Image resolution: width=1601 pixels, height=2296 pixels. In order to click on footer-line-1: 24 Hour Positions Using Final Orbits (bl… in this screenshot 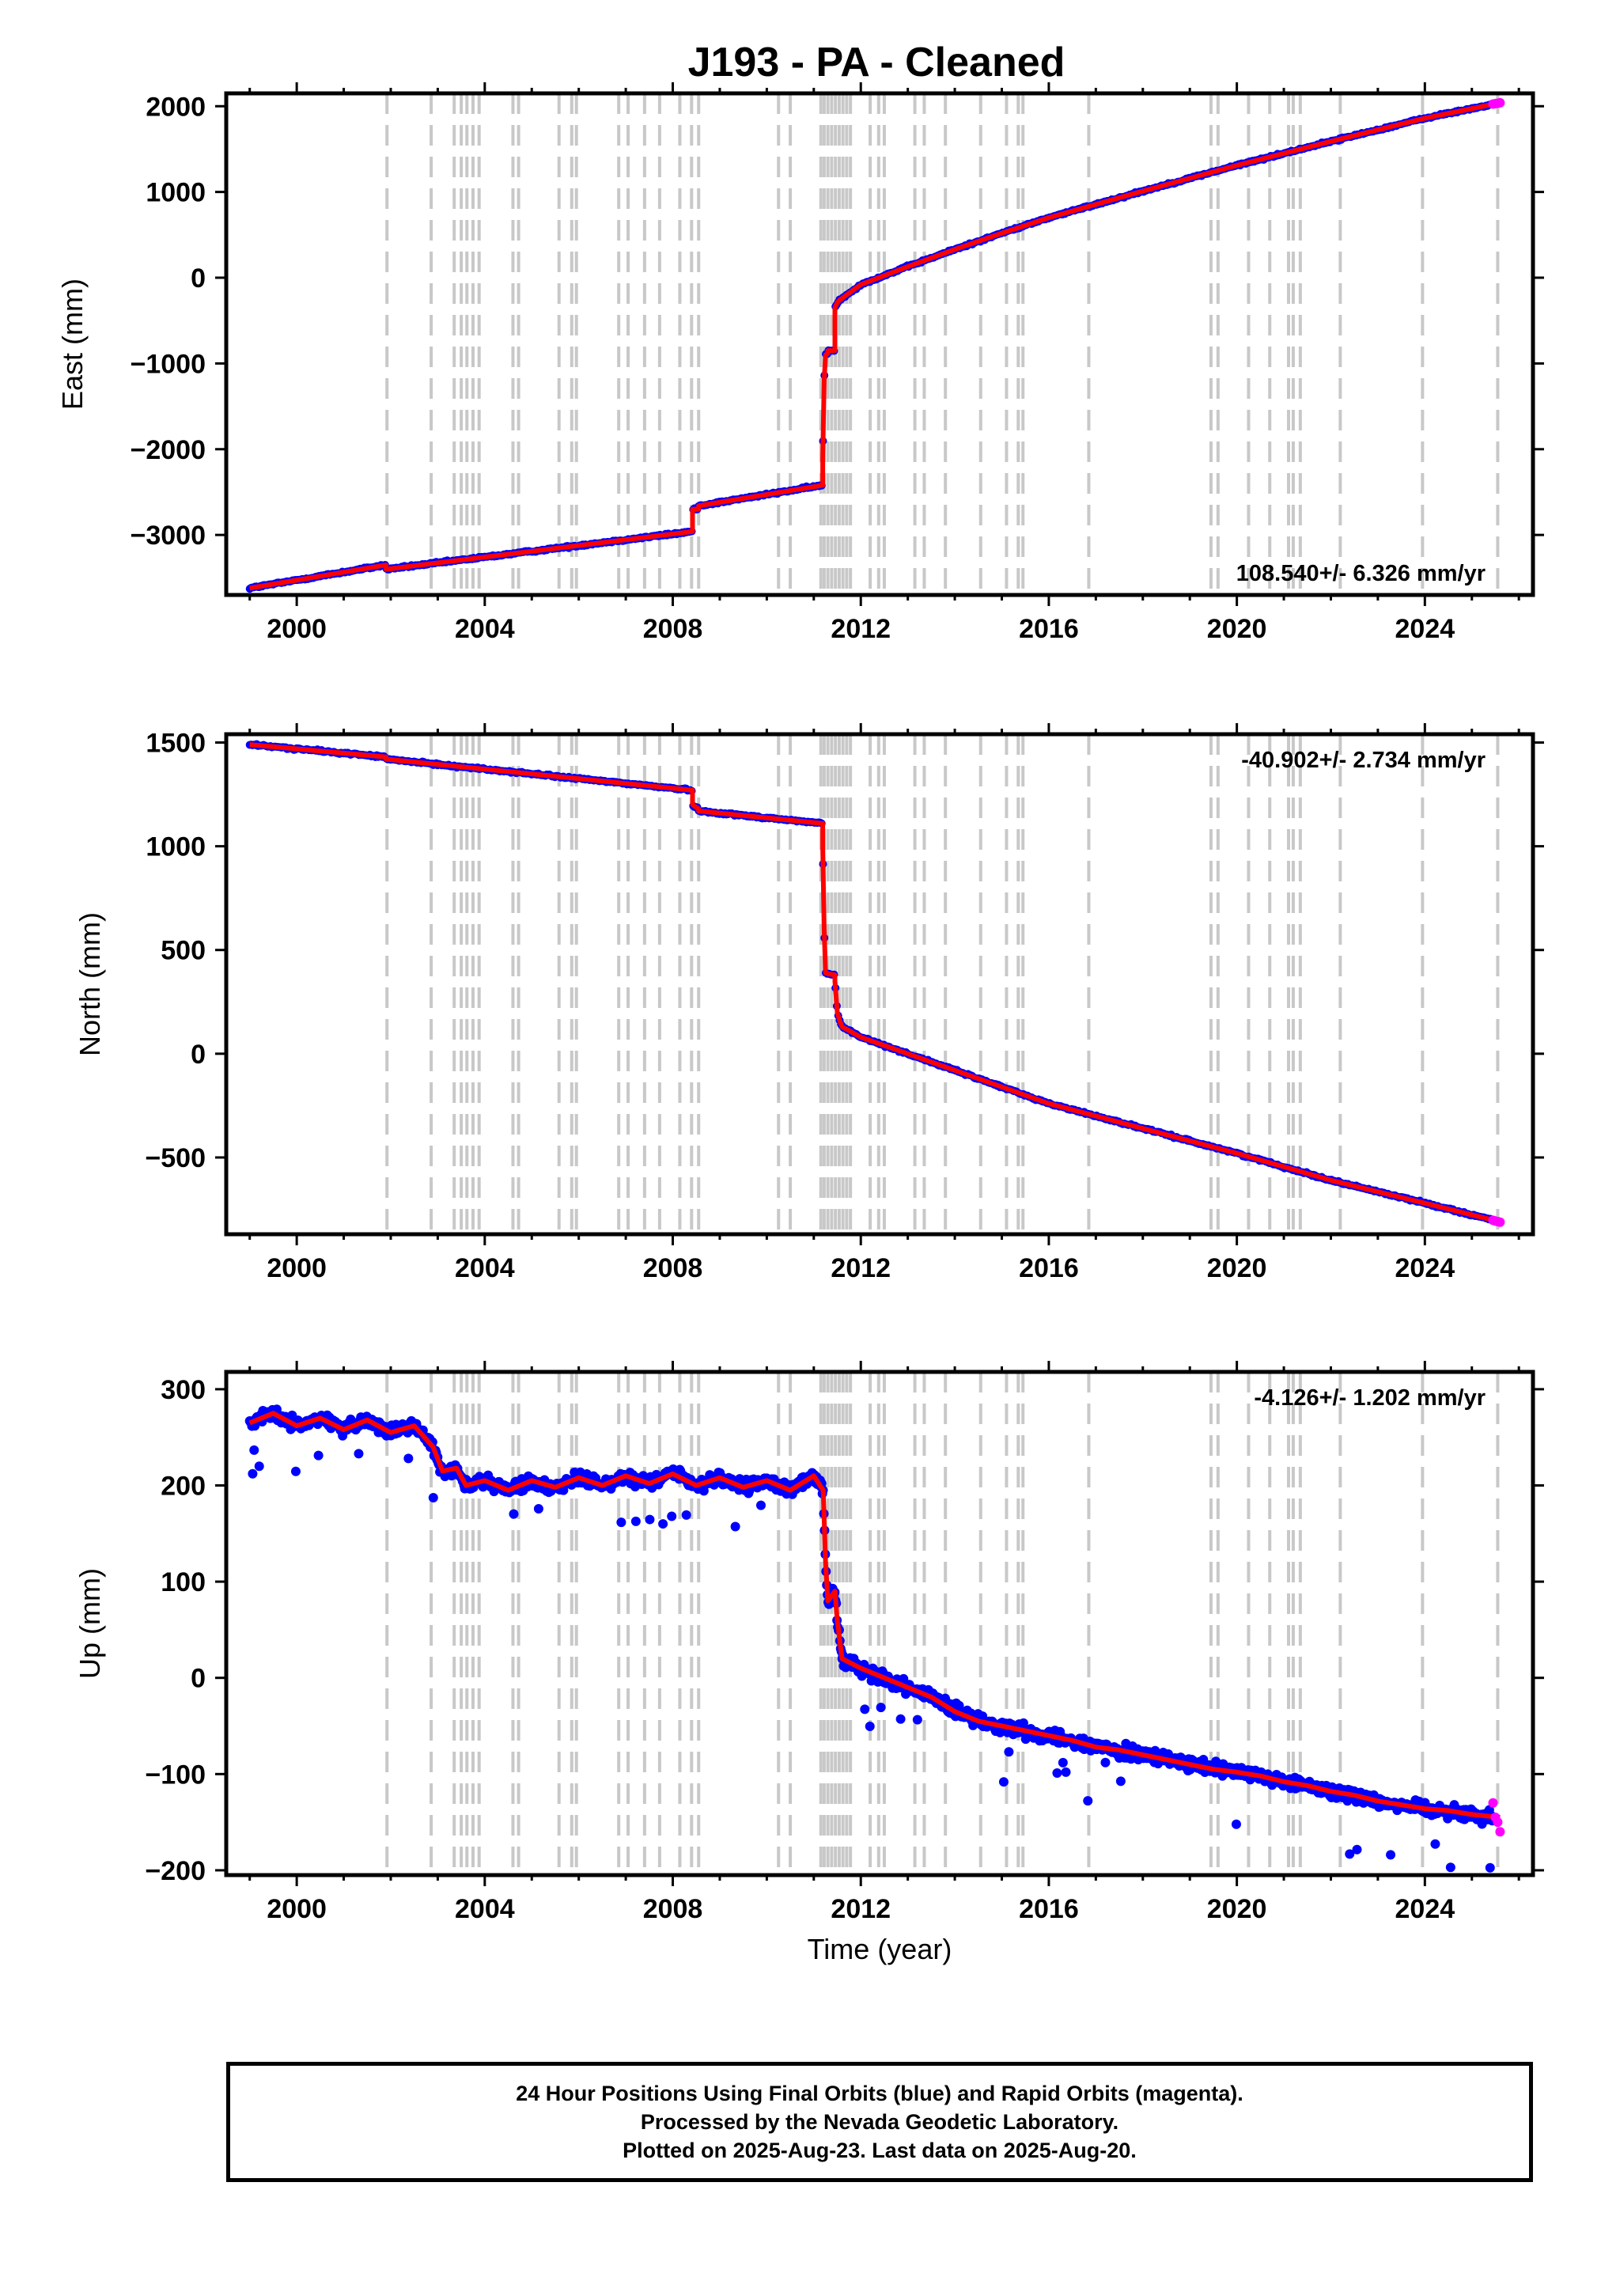, I will do `click(879, 2093)`.